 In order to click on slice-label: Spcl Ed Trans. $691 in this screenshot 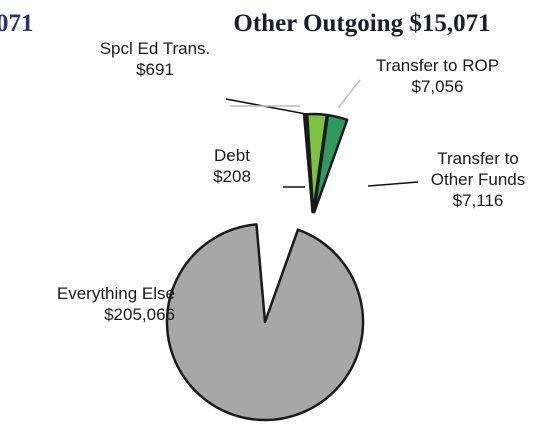, I will do `click(155, 59)`.